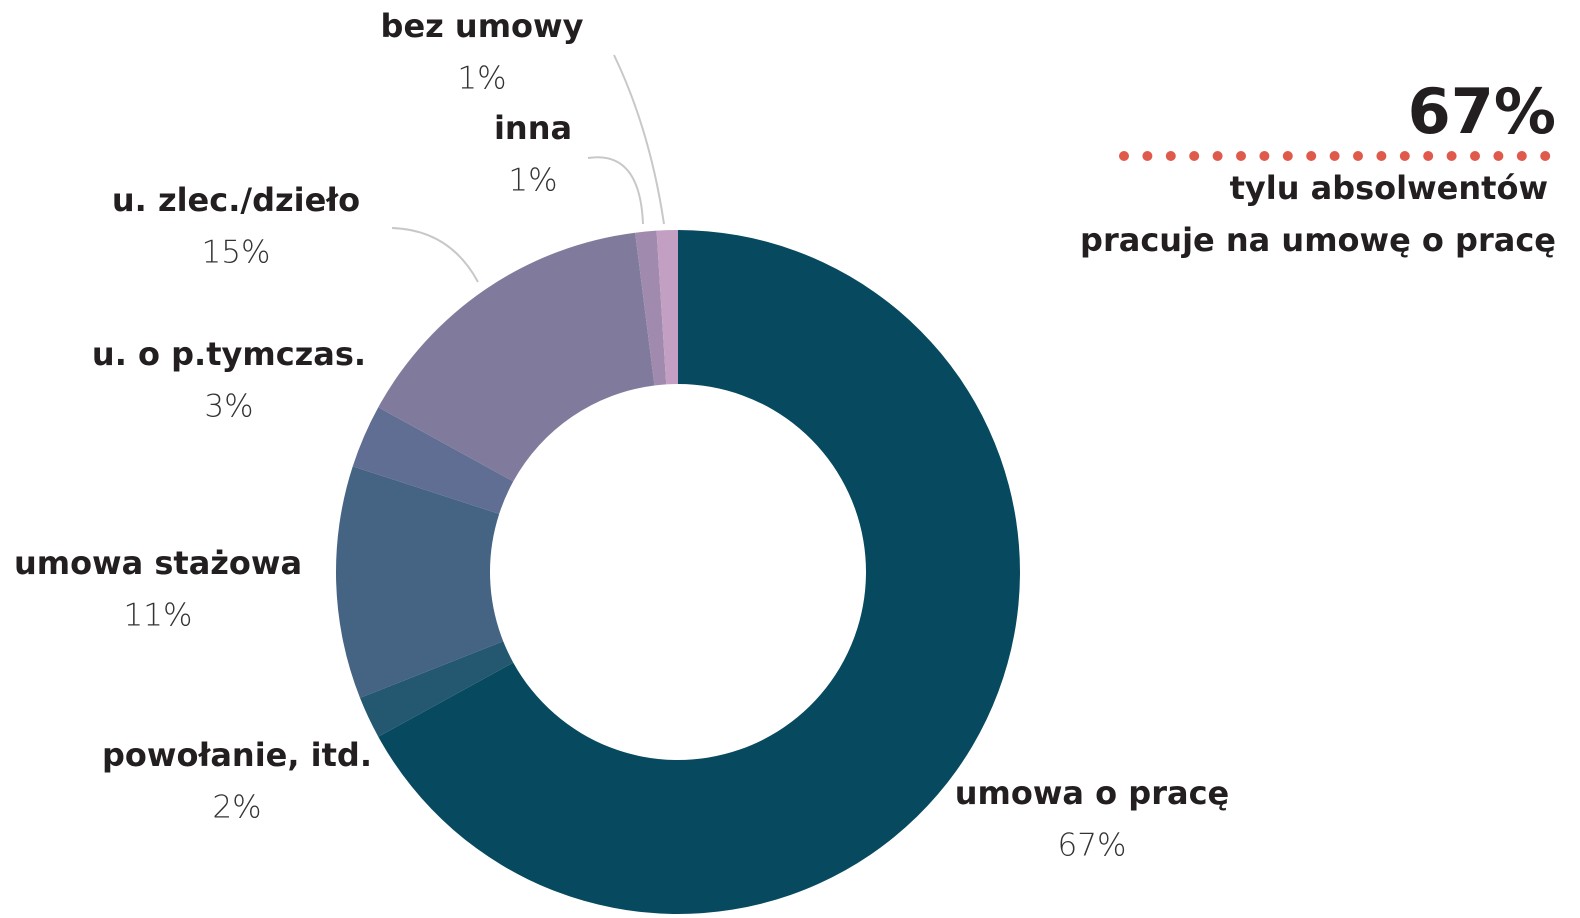 The image size is (1580, 918). I want to click on slice-label: powołanie, itd., so click(237, 755).